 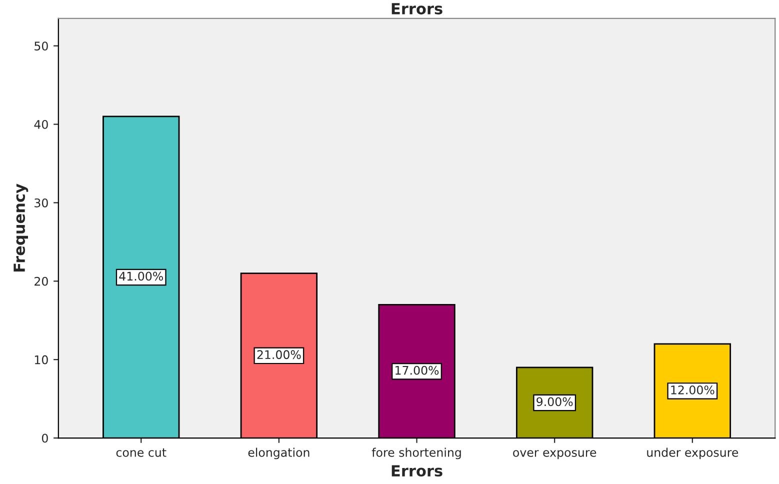 I want to click on data-label: 17.00%, so click(x=417, y=370).